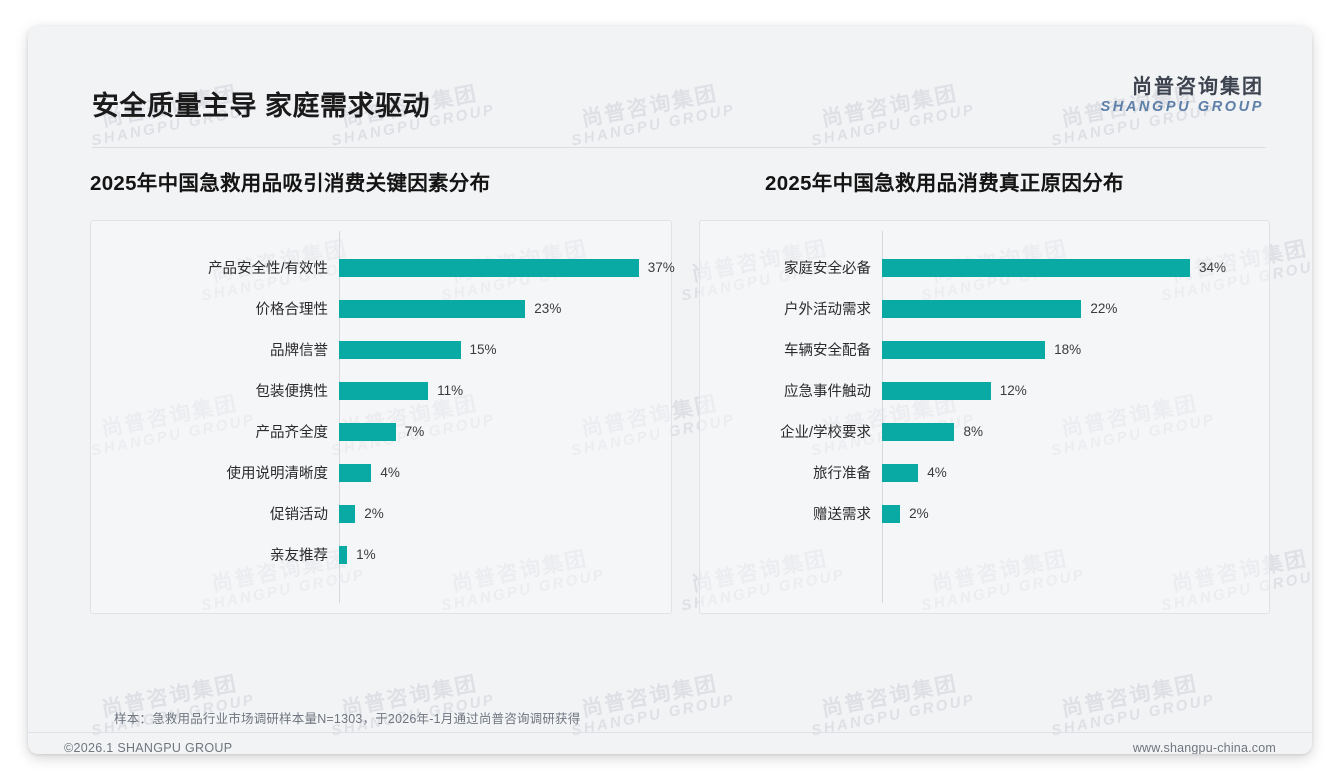 The height and width of the screenshot is (780, 1340). Describe the element at coordinates (827, 310) in the screenshot. I see `bar-category-label: 户外活动需求` at that location.